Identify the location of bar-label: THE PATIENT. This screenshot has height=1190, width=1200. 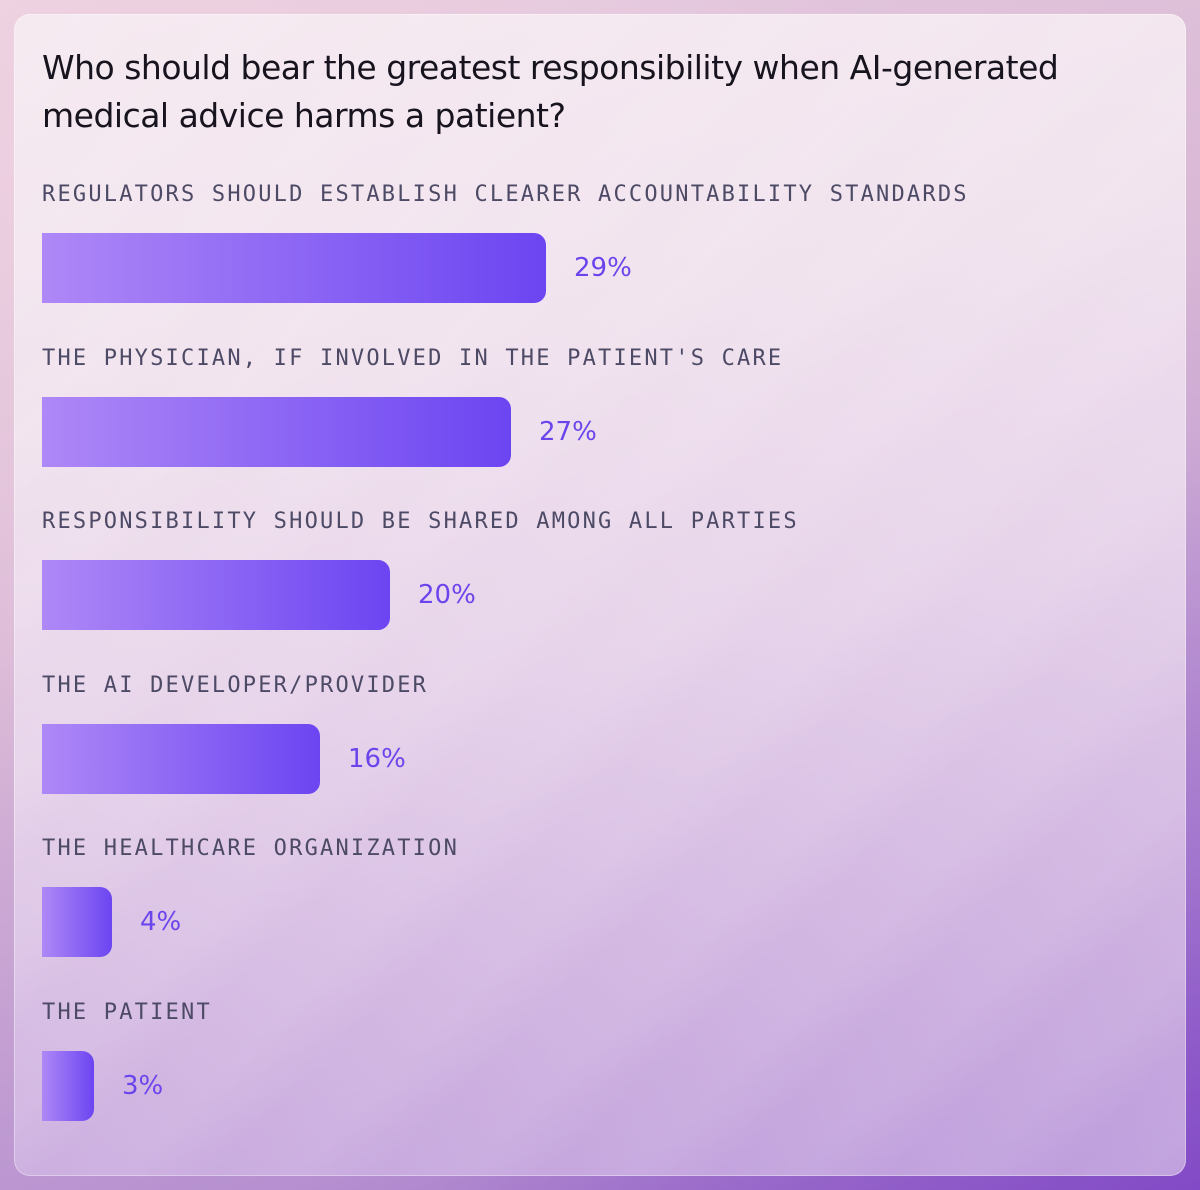
(127, 1012).